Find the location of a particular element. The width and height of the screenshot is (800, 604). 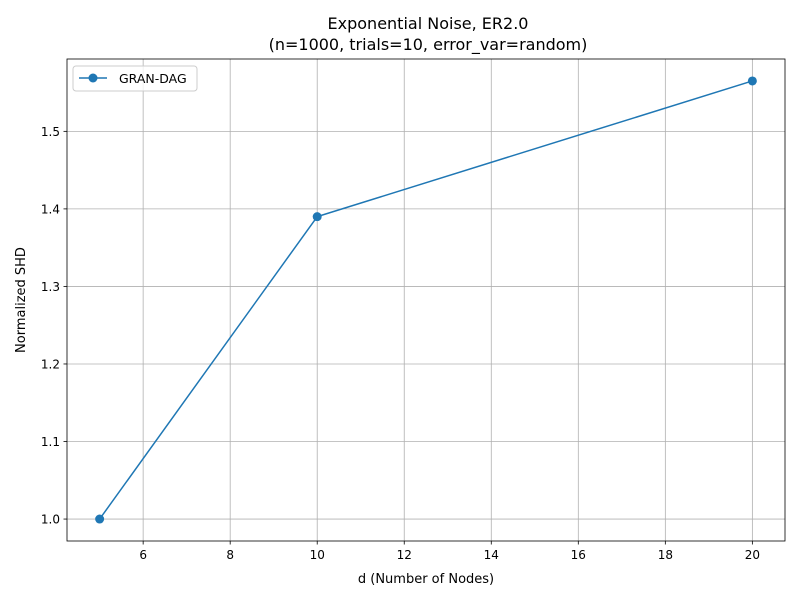

legend-box is located at coordinates (135, 78).